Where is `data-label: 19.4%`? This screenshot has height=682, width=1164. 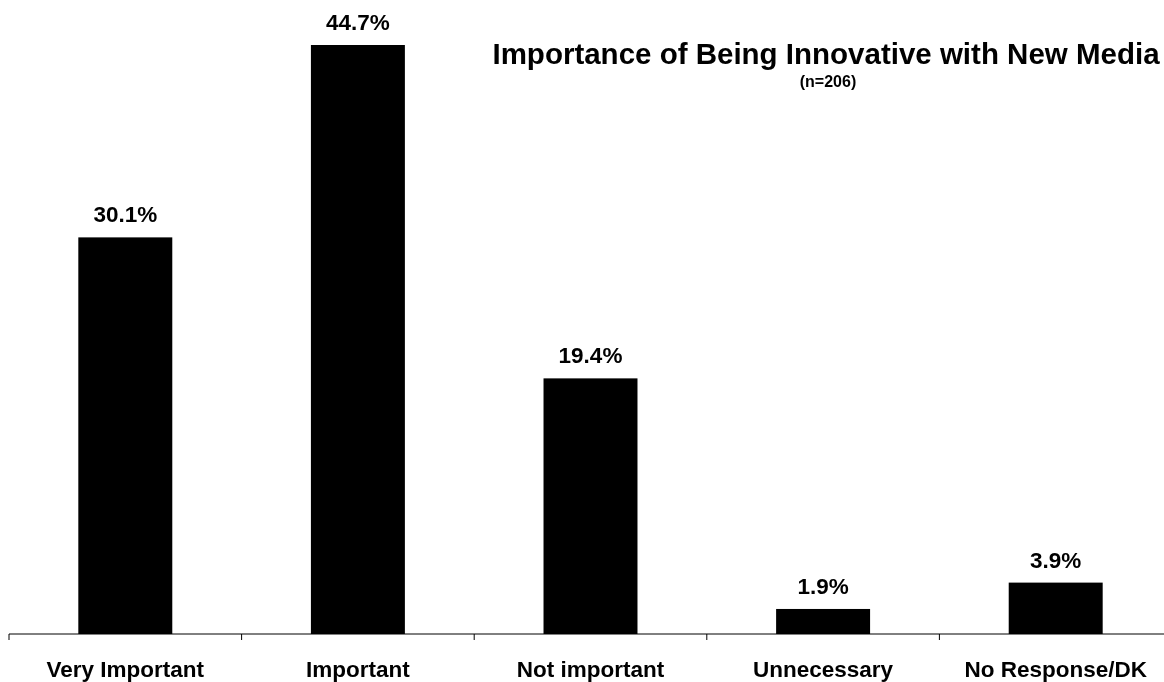 data-label: 19.4% is located at coordinates (590, 356).